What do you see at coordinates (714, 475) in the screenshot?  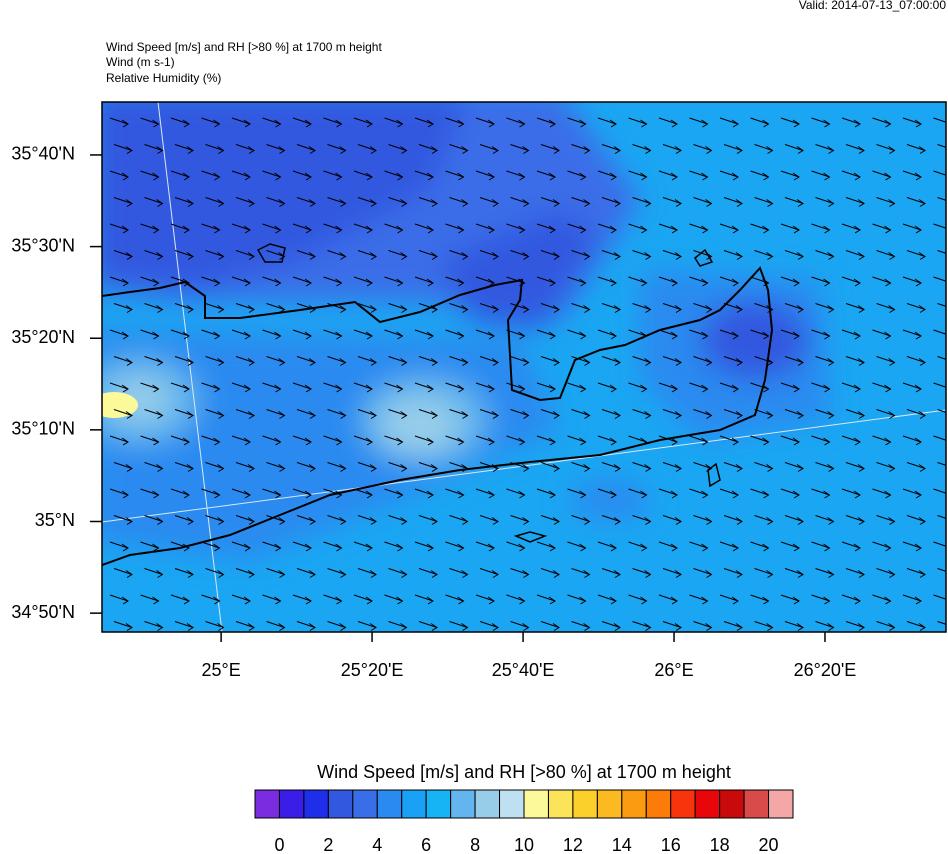 I see `island` at bounding box center [714, 475].